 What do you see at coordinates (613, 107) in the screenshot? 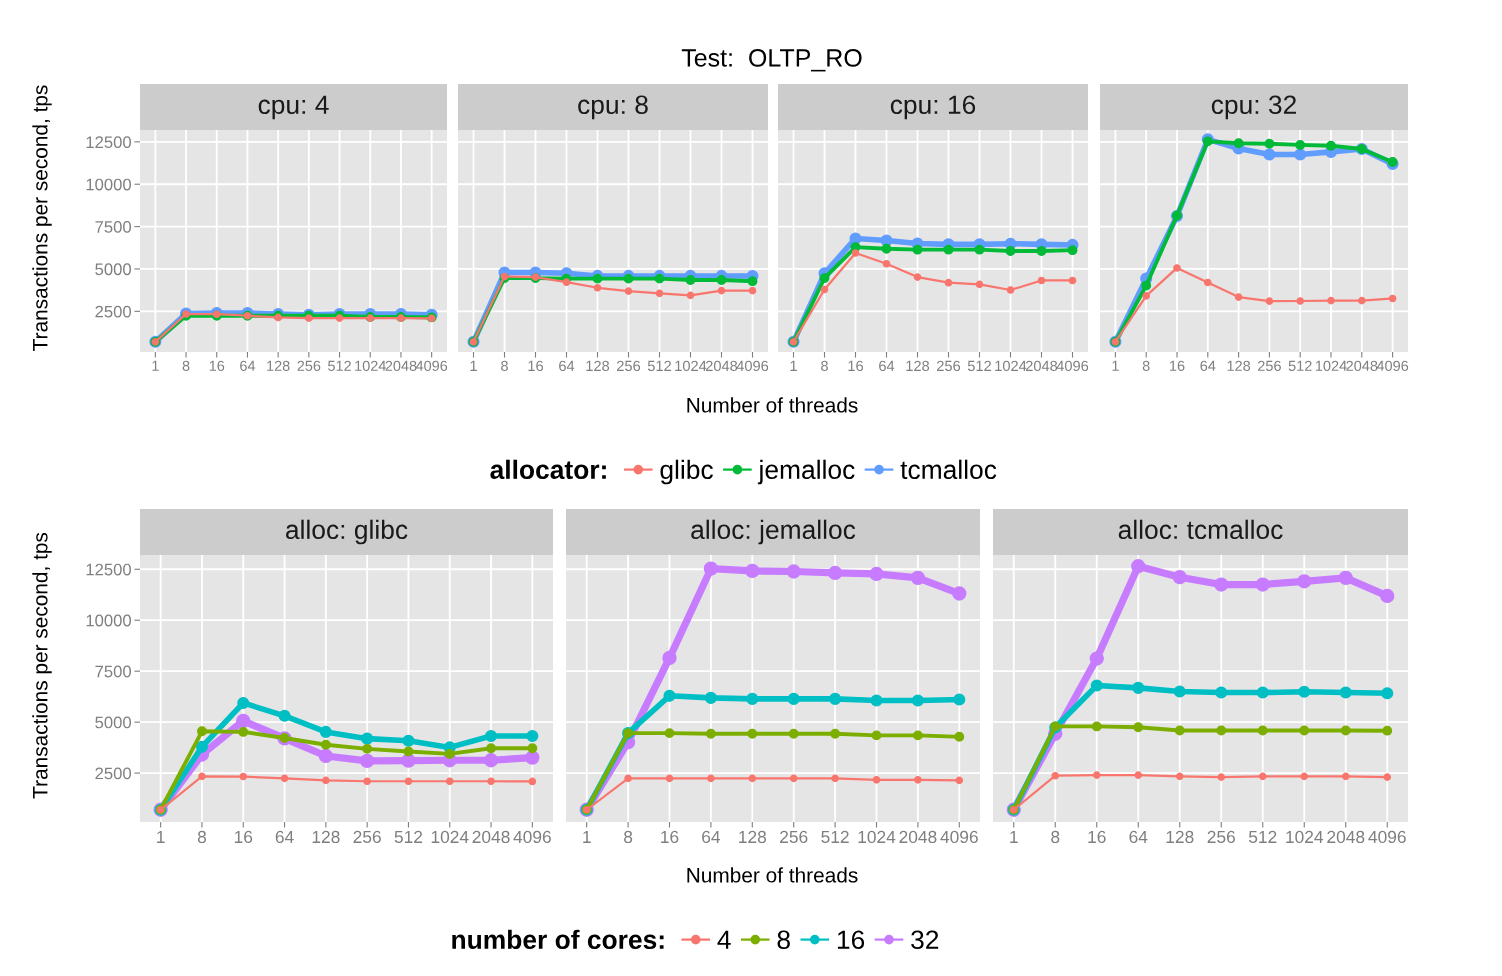
I see `chart-title: cpu: 8` at bounding box center [613, 107].